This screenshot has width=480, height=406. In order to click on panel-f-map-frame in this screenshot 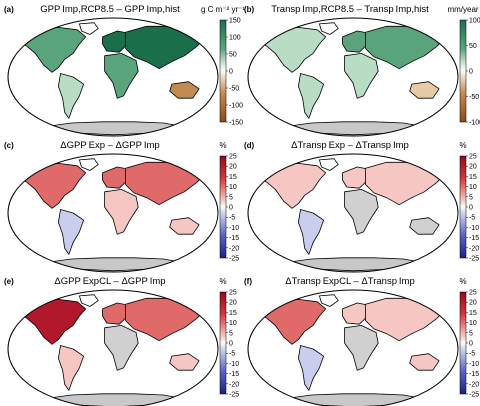, I will do `click(353, 347)`.